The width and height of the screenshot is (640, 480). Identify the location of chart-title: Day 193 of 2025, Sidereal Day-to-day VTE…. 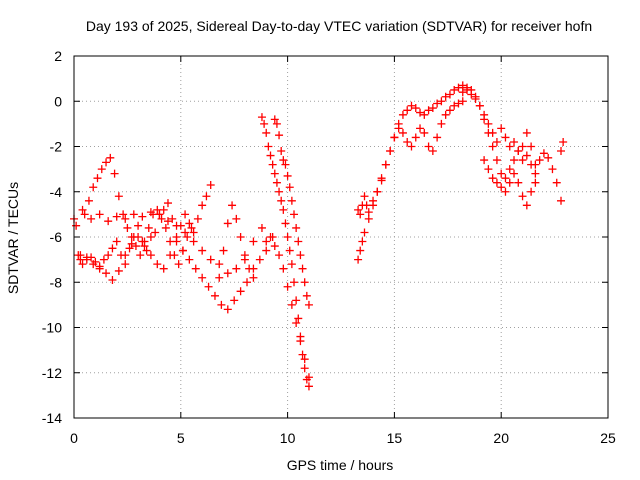
(339, 26).